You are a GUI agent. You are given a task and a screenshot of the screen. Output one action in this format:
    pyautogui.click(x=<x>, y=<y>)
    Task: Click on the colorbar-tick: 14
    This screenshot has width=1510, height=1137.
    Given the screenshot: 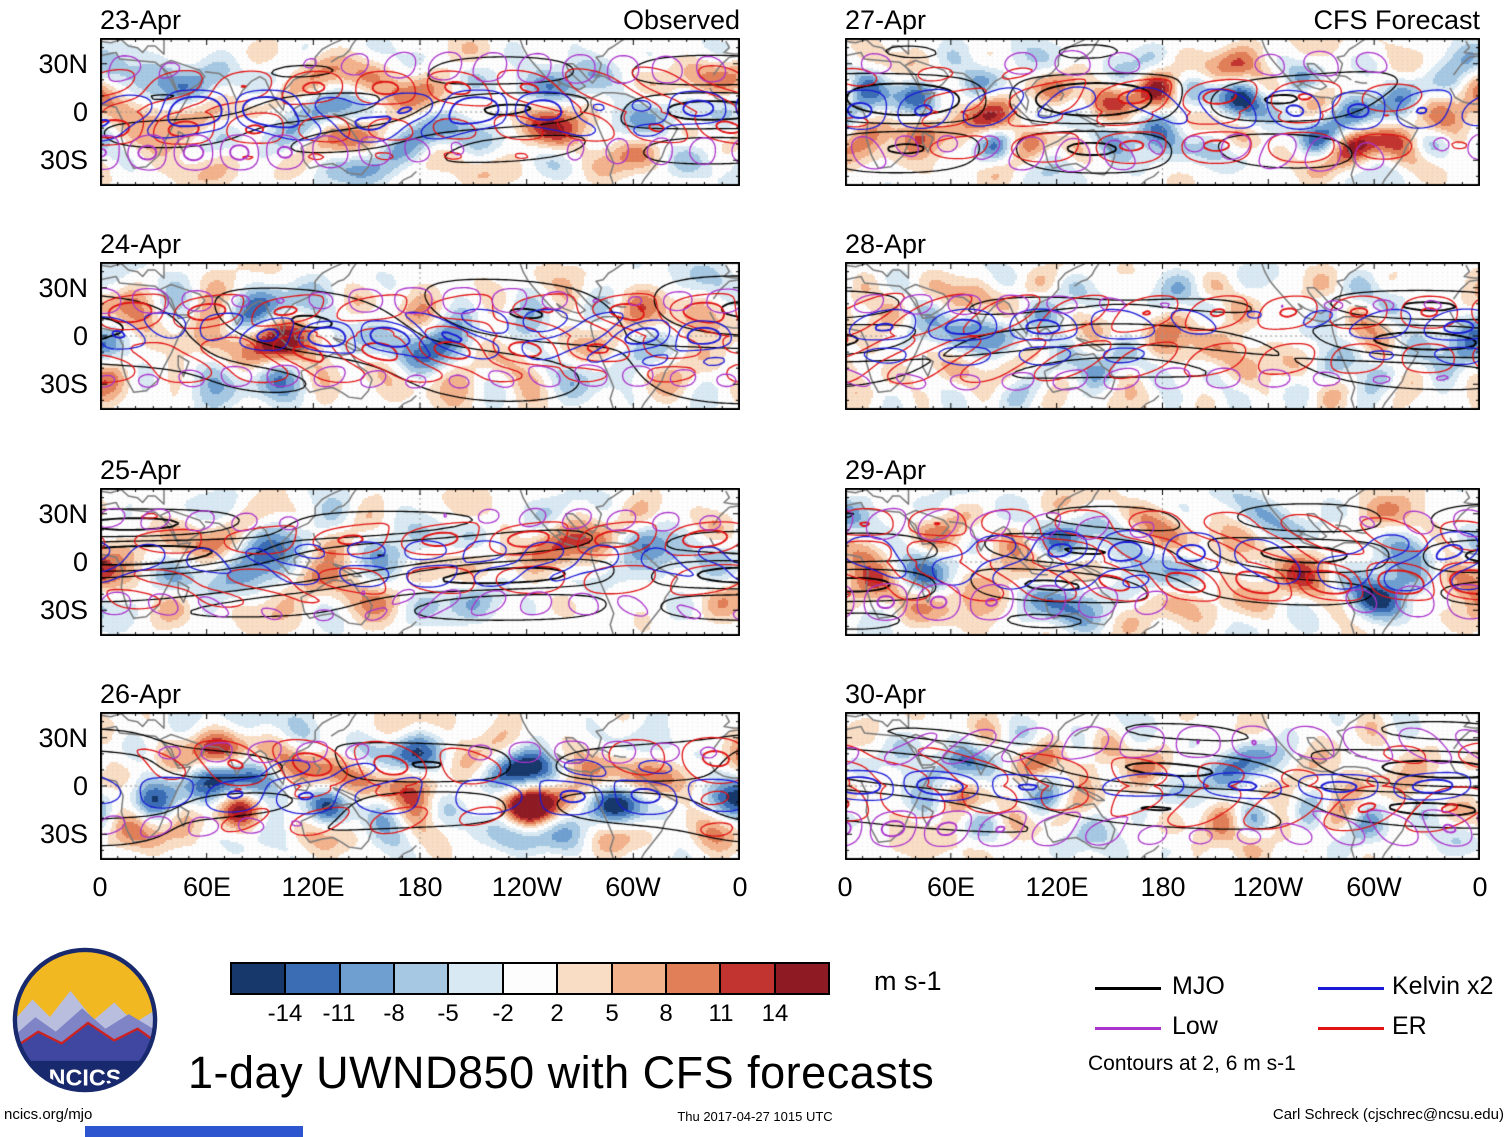 What is the action you would take?
    pyautogui.click(x=775, y=1013)
    